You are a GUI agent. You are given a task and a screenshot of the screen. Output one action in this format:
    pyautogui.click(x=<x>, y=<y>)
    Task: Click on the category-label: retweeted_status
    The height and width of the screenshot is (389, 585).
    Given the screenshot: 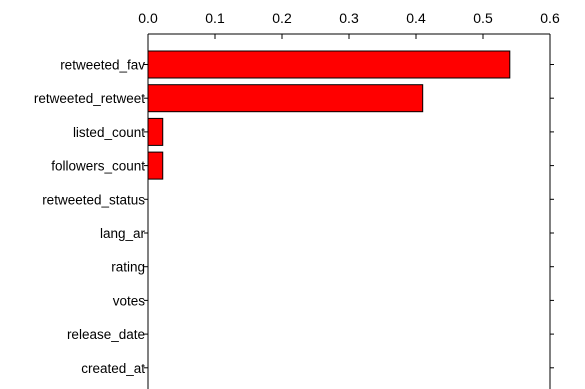 What is the action you would take?
    pyautogui.click(x=93, y=199)
    